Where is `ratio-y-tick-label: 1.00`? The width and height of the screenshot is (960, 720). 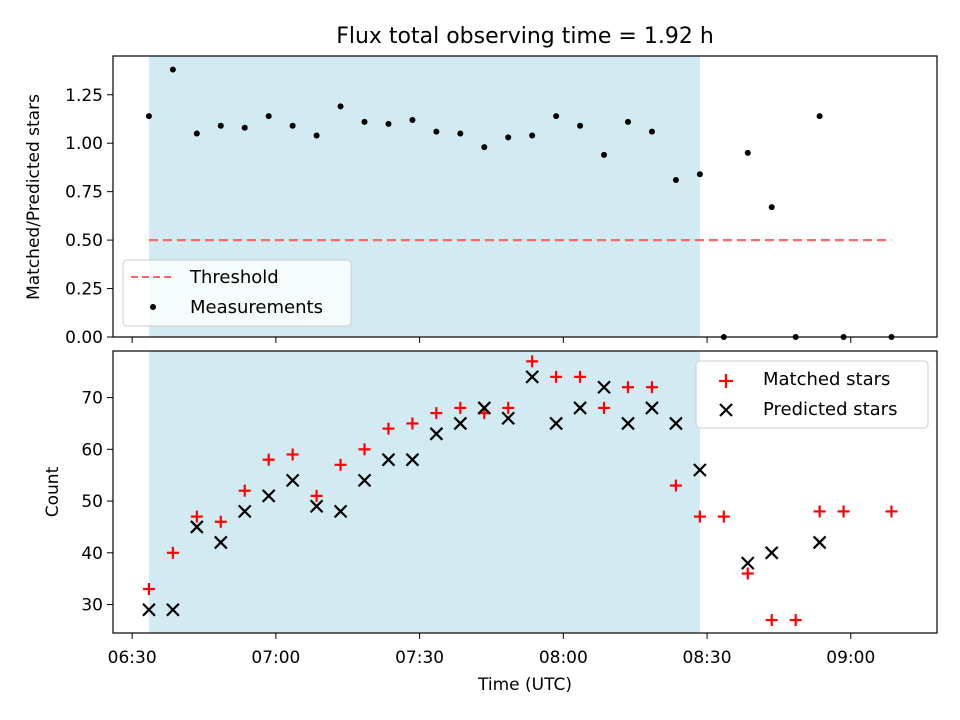 ratio-y-tick-label: 1.00 is located at coordinates (84, 144).